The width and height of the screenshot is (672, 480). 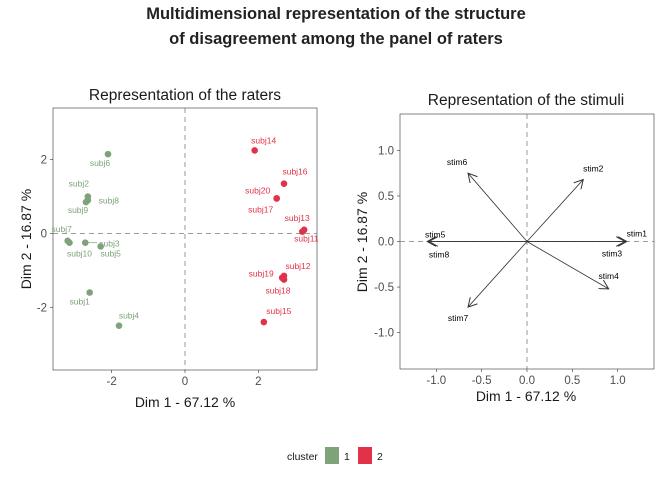 I want to click on stimuli-x-tick-label: 0.0, so click(x=527, y=381).